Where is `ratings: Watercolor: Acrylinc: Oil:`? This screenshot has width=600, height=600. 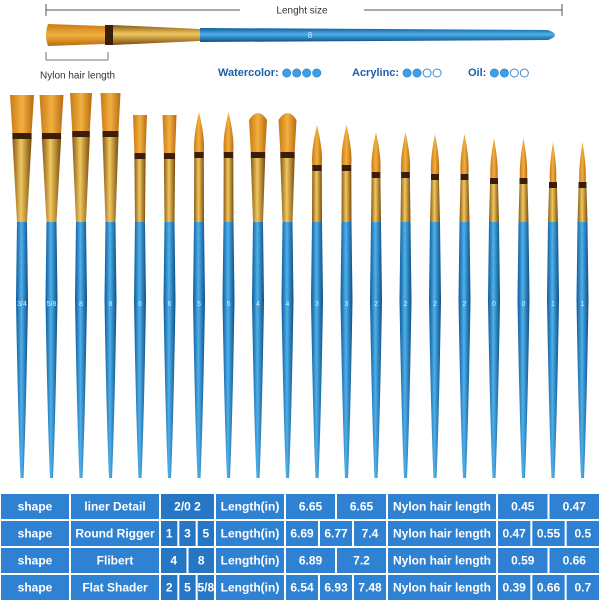
ratings: Watercolor: Acrylinc: Oil: is located at coordinates (373, 73).